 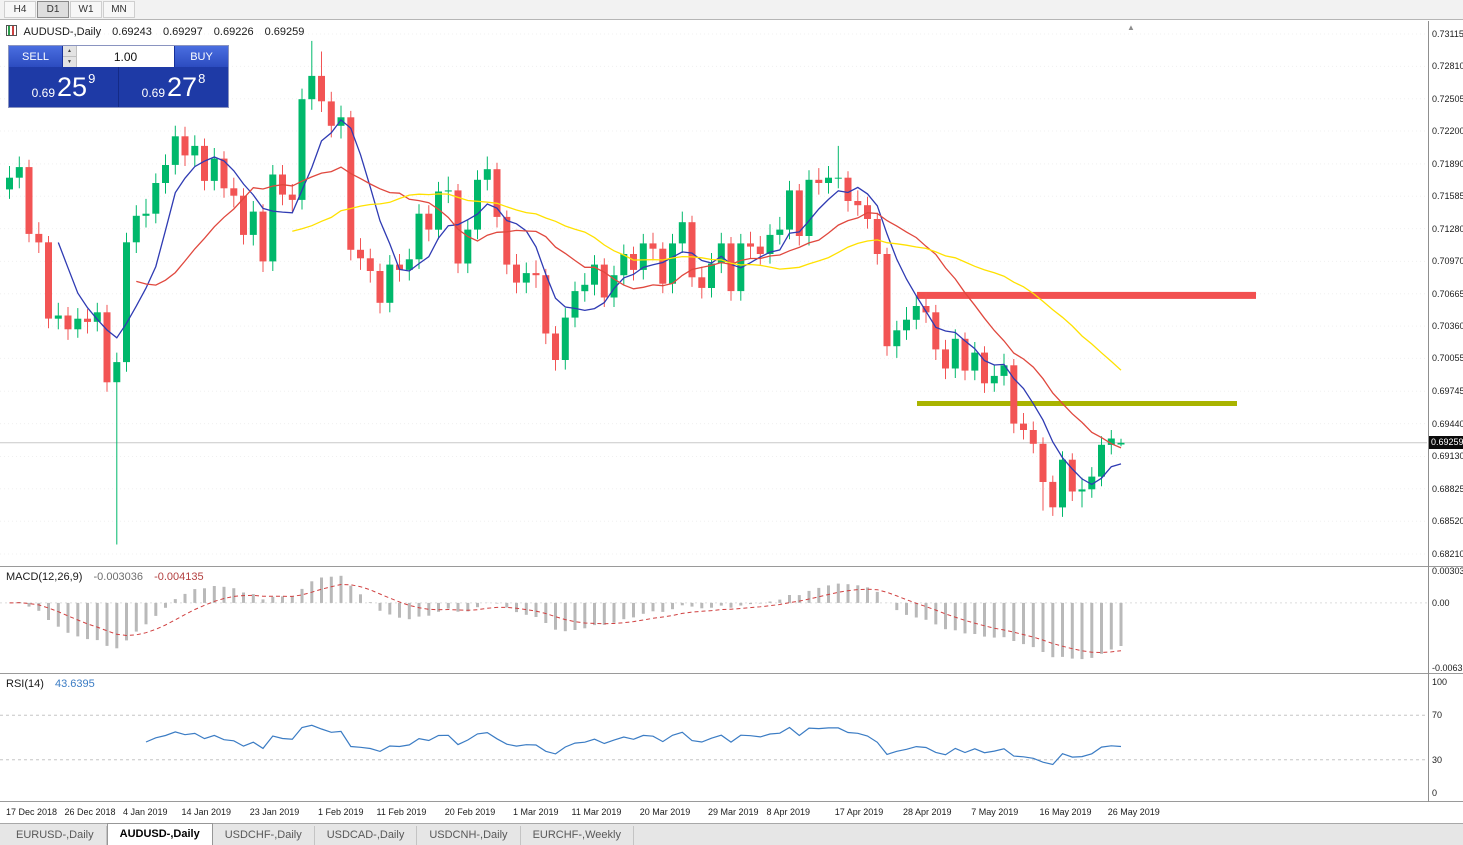 What do you see at coordinates (32, 812) in the screenshot?
I see `date-axis-label: 17 Dec 2018` at bounding box center [32, 812].